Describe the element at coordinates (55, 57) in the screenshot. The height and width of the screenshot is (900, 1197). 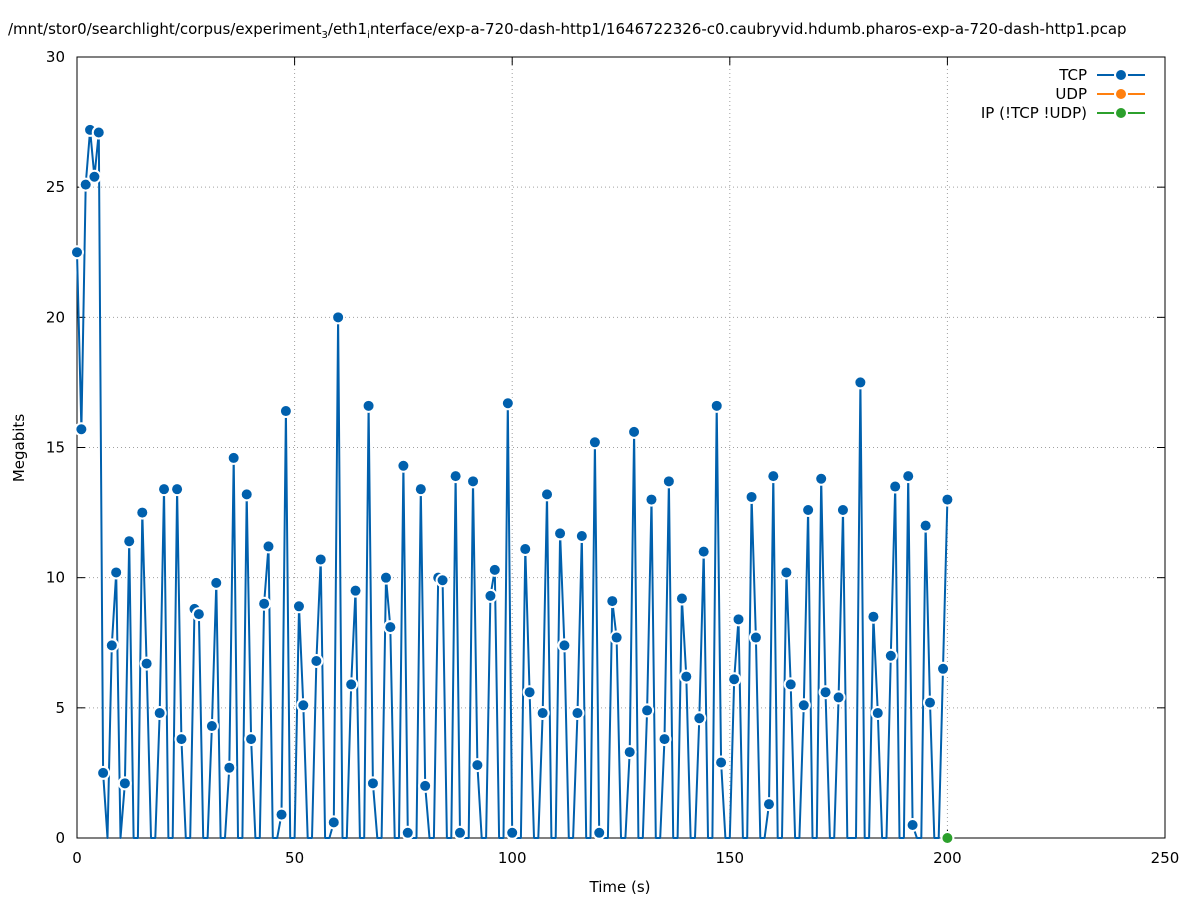
I see `y-tick-label: 30` at that location.